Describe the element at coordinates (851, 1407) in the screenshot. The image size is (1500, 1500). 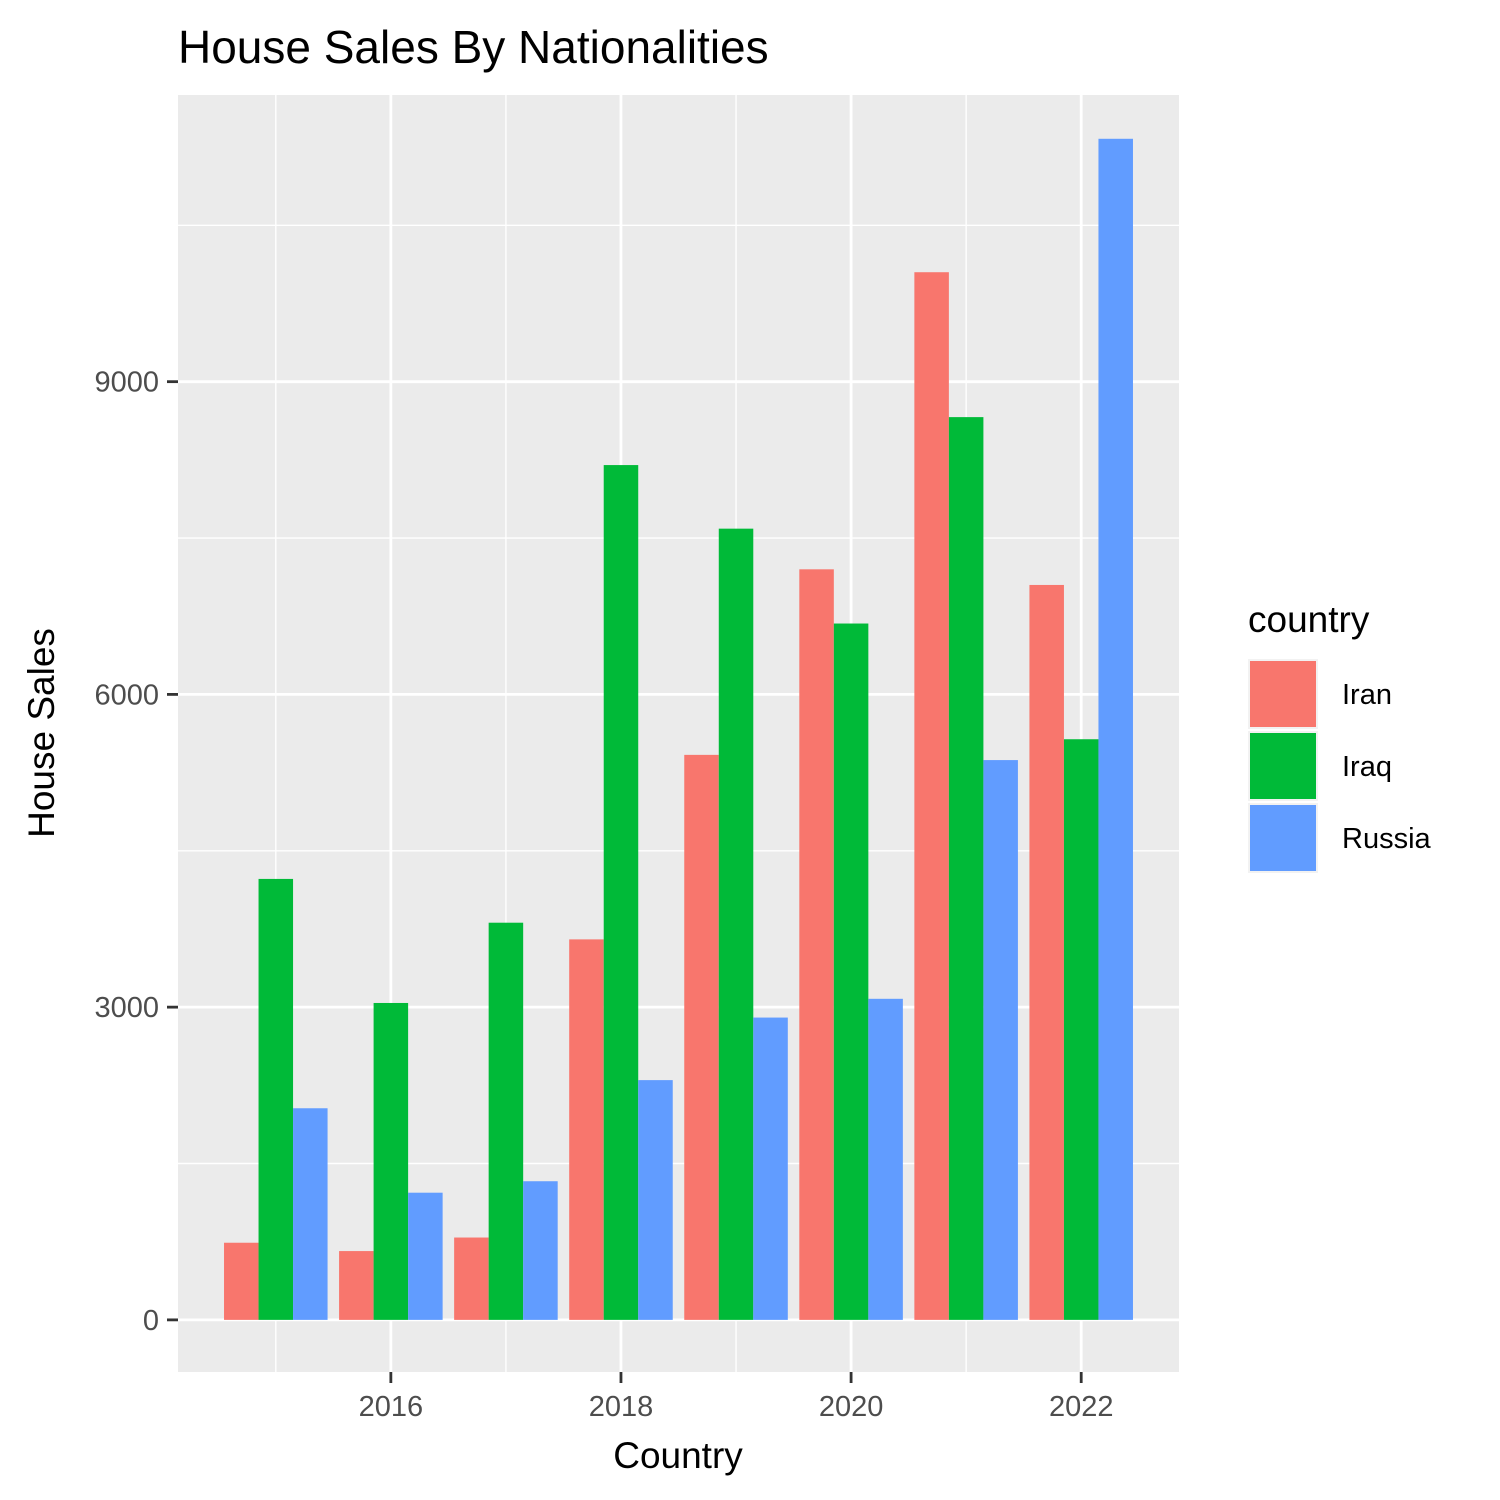
I see `x-tick-label: 2020` at that location.